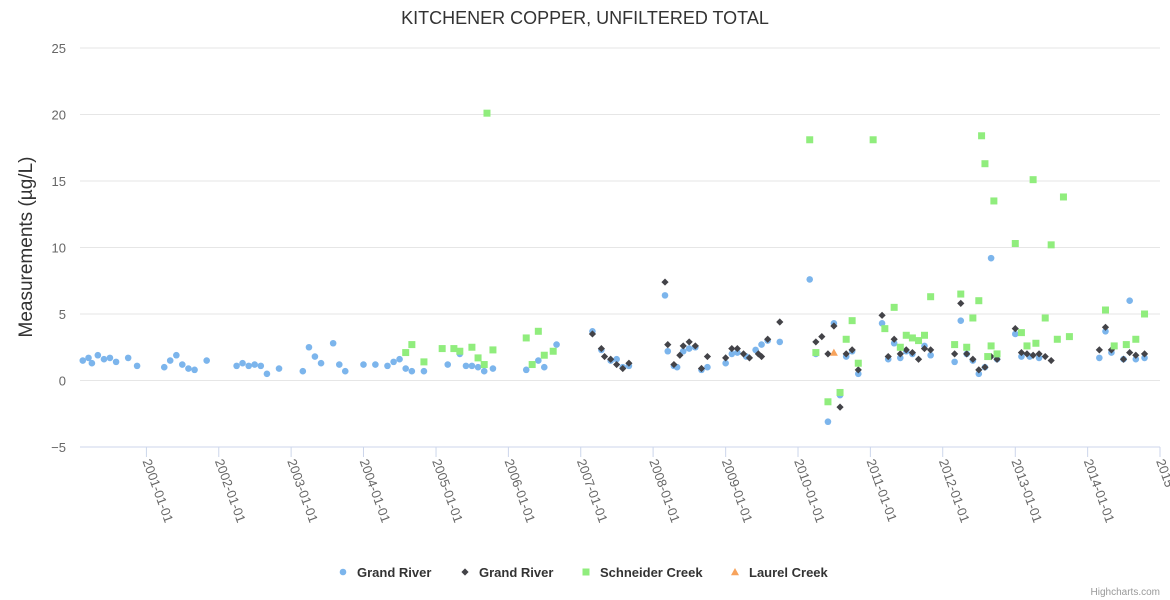 The height and width of the screenshot is (600, 1170). What do you see at coordinates (1125, 592) in the screenshot?
I see `credits-link: Highcharts.com` at bounding box center [1125, 592].